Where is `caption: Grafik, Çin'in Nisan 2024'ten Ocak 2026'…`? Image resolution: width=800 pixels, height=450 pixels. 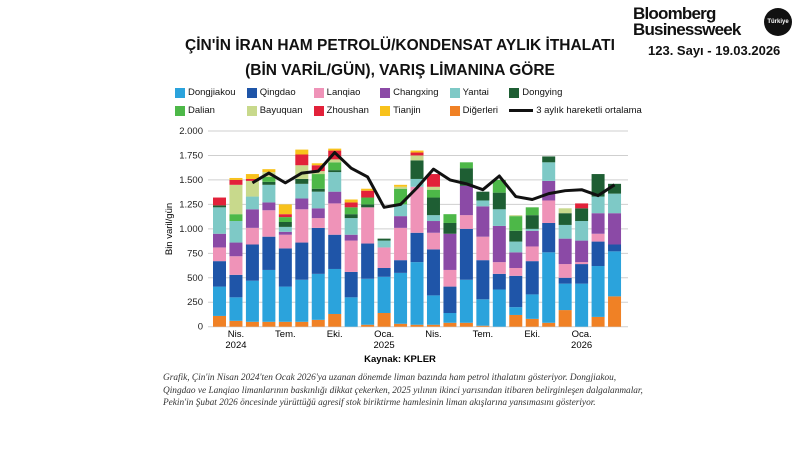 caption: Grafik, Çin'in Nisan 2024'ten Ocak 2026'… is located at coordinates (403, 390).